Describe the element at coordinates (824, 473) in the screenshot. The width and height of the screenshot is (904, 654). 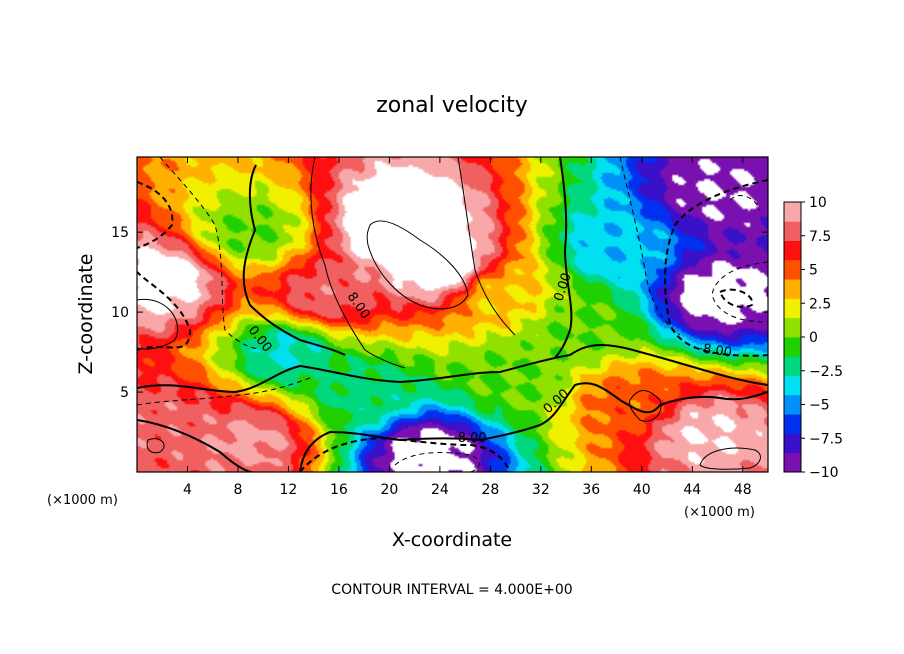
I see `colorbar-tick-label: −10` at that location.